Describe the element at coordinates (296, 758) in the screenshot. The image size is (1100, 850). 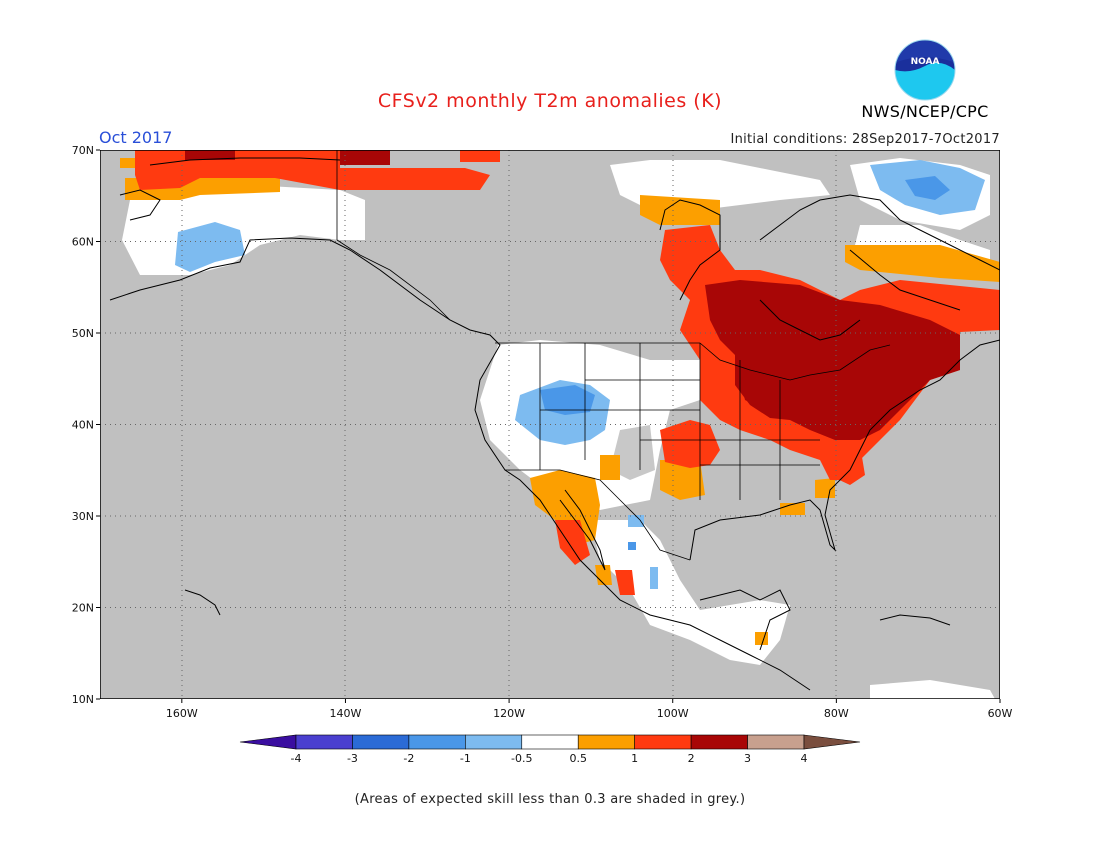
I see `colorbar-tick-label: -4` at that location.